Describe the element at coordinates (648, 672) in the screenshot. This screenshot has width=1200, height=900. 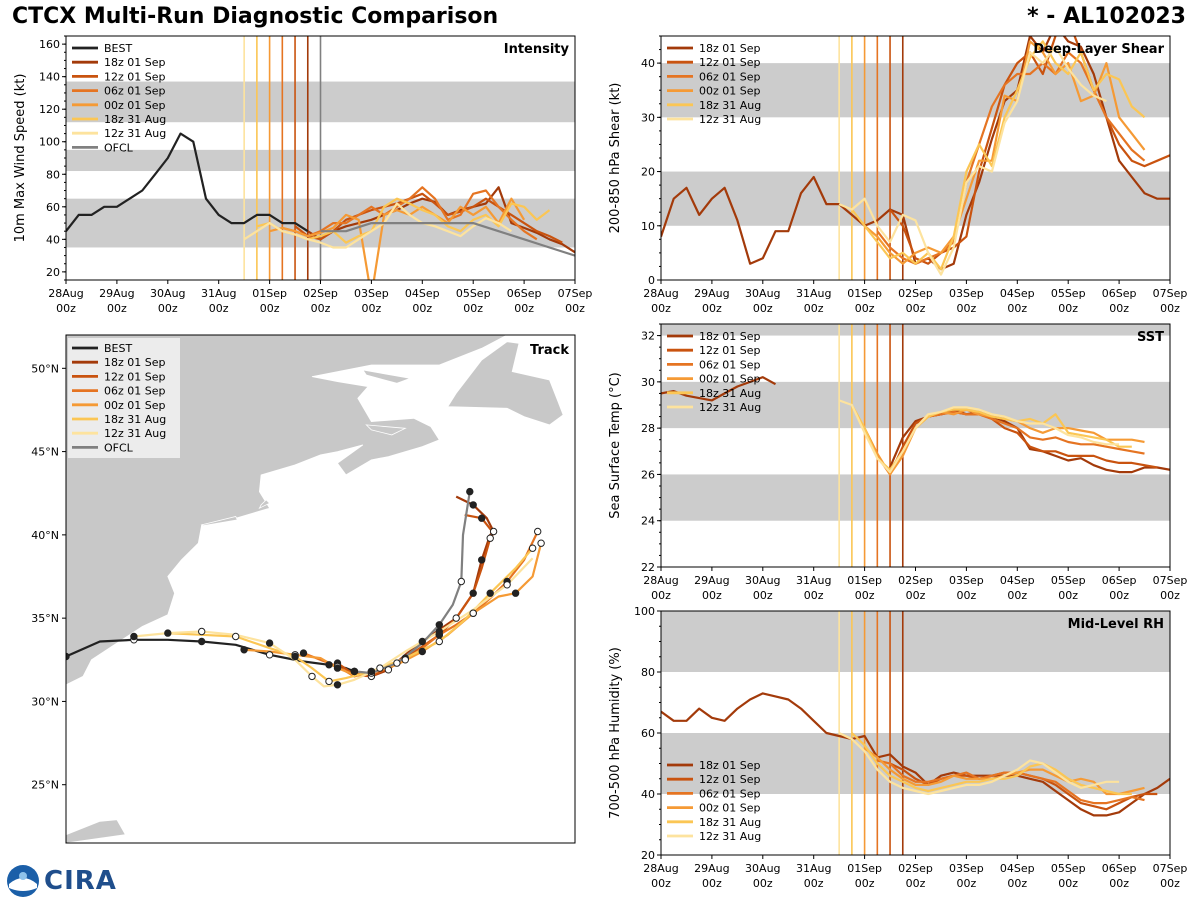
I see `rh-ytick-label: 80` at that location.